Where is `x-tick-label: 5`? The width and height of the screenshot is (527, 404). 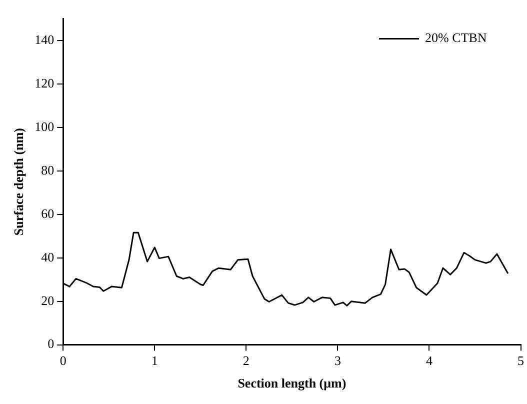 x-tick-label: 5 is located at coordinates (521, 360).